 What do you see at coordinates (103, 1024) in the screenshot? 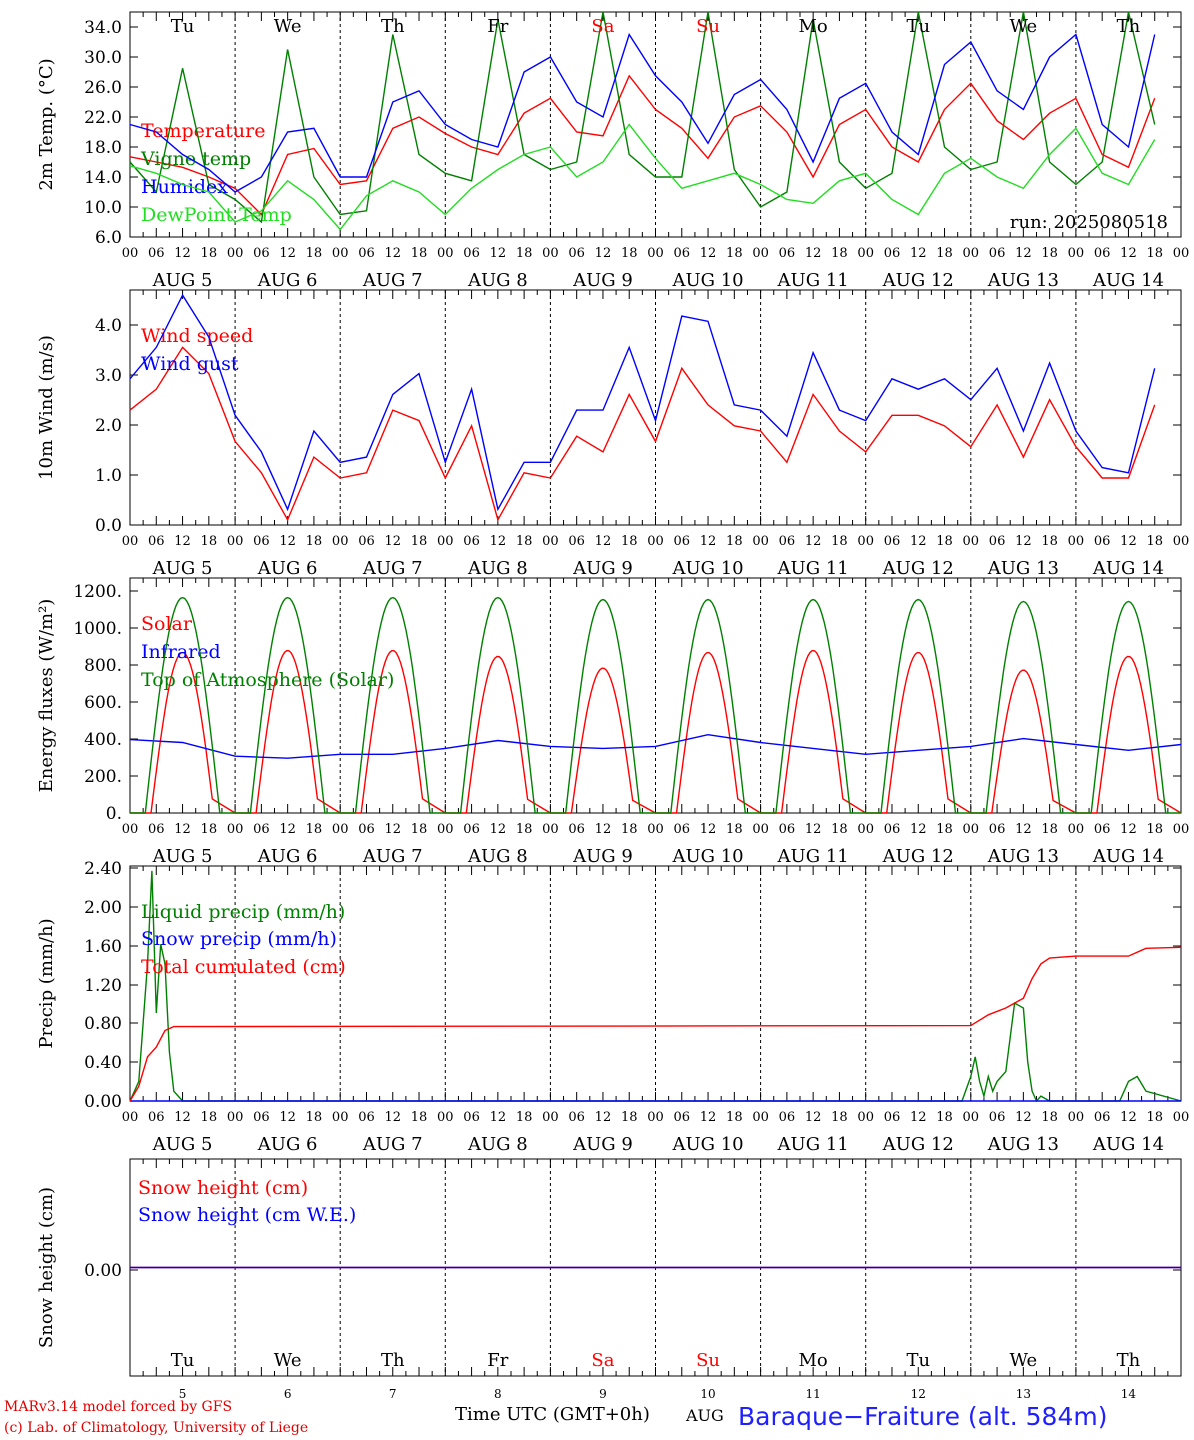
I see `y-tick-label: 0.80` at bounding box center [103, 1024].